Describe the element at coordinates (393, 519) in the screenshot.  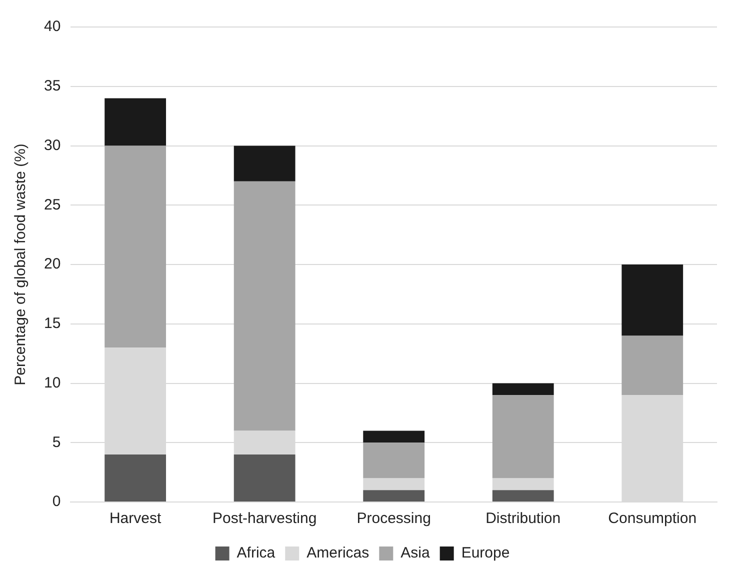
I see `x-tick-label: Processing` at that location.